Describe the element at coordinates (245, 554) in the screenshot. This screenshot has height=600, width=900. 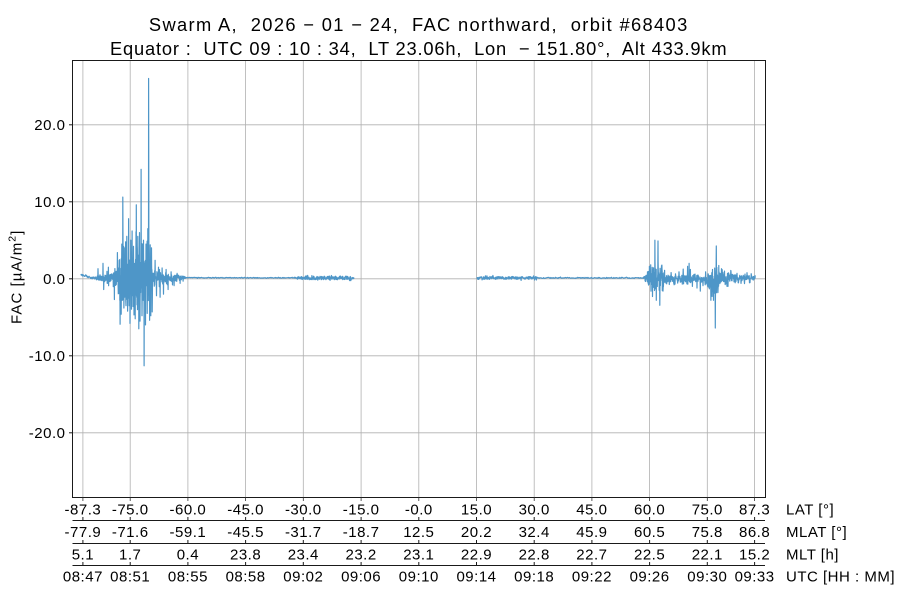
I see `svg-text: 23.8` at that location.